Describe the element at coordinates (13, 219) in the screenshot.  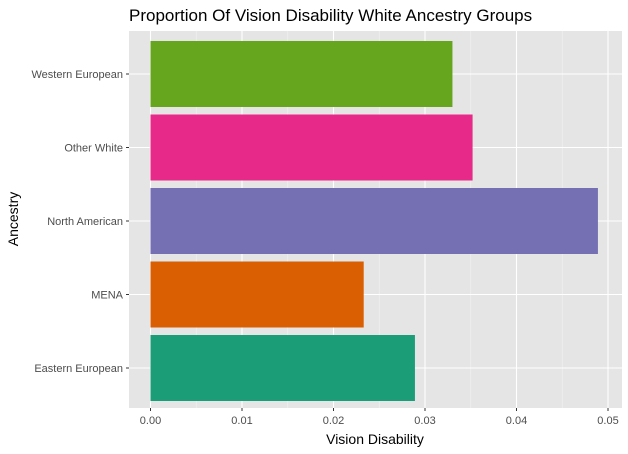
I see `y-axis-title: Ancestry` at that location.